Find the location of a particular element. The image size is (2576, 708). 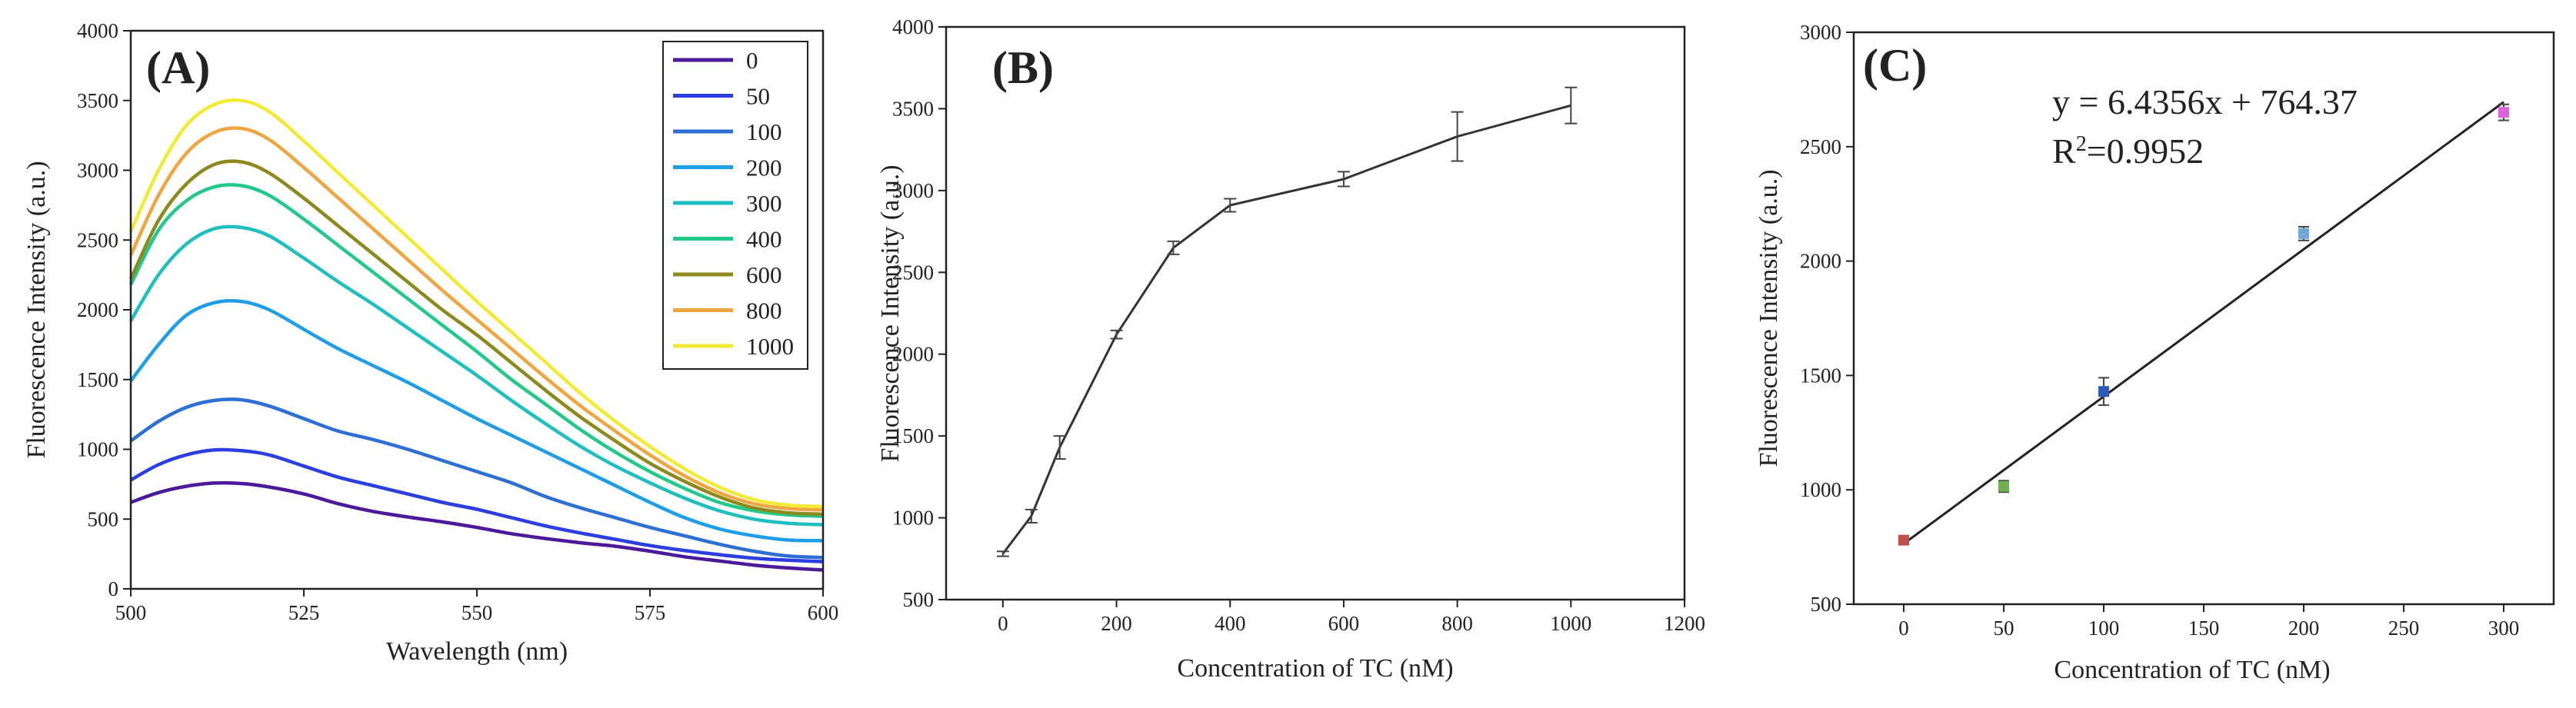

x-tick-label: 400 is located at coordinates (1230, 623).